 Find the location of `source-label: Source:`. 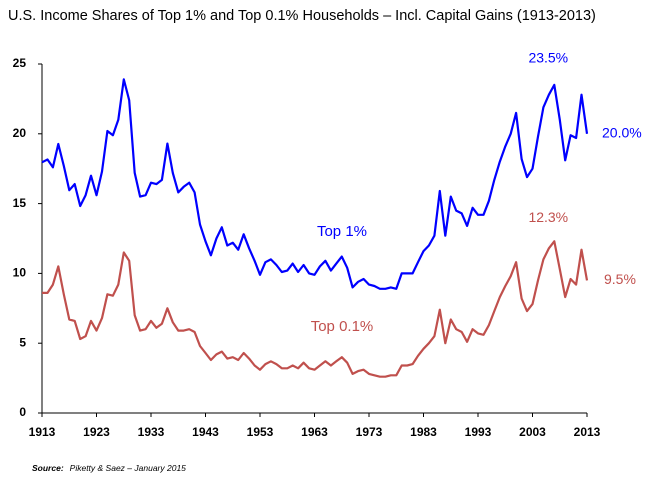

source-label: Source: is located at coordinates (48, 468).